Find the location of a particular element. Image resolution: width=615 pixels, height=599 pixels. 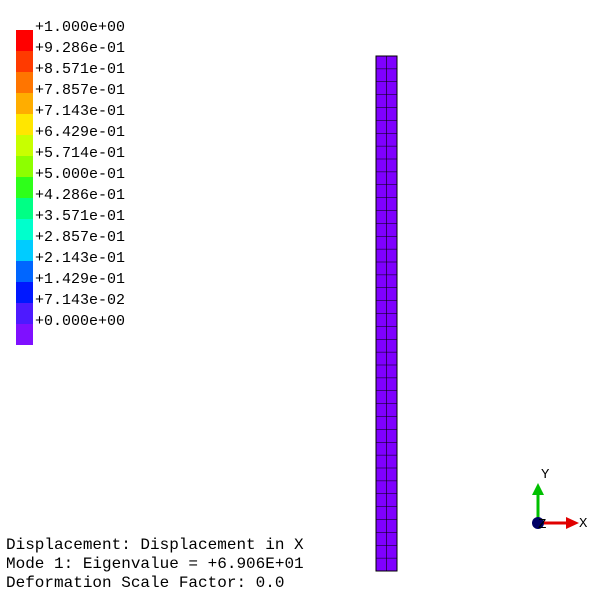

legend-value-label: +4.286e-01 is located at coordinates (80, 195).